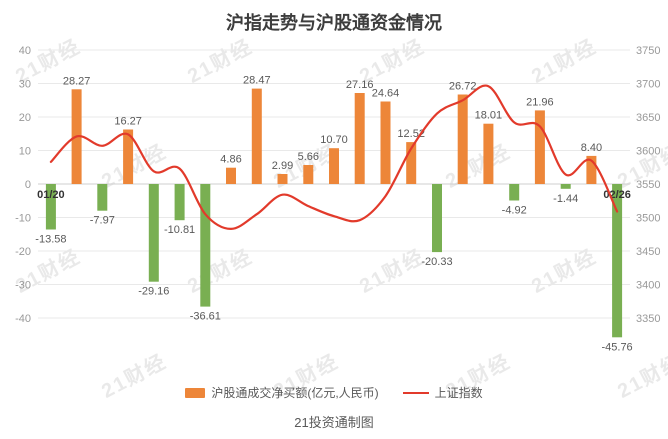 The width and height of the screenshot is (668, 439). Describe the element at coordinates (23, 252) in the screenshot. I see `left-tick-label: -20` at that location.